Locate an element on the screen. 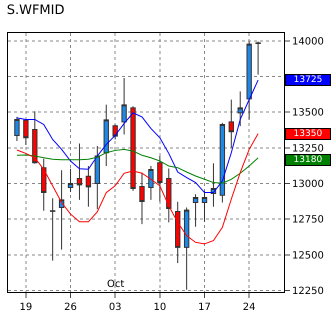  y-tick-label: 13250 is located at coordinates (308, 148).